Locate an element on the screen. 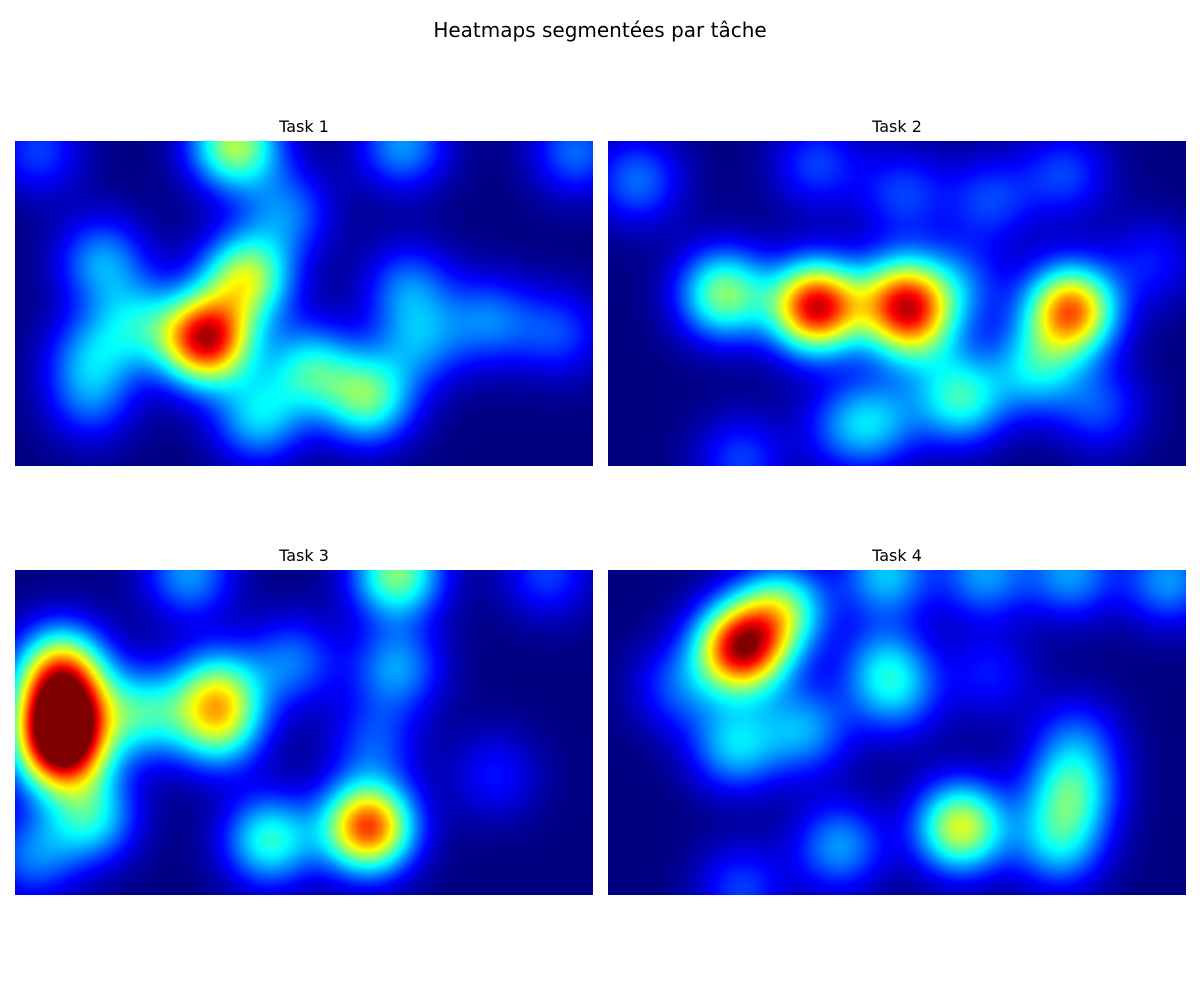 The width and height of the screenshot is (1200, 1000). heatmap-title: Task 4 is located at coordinates (897, 555).